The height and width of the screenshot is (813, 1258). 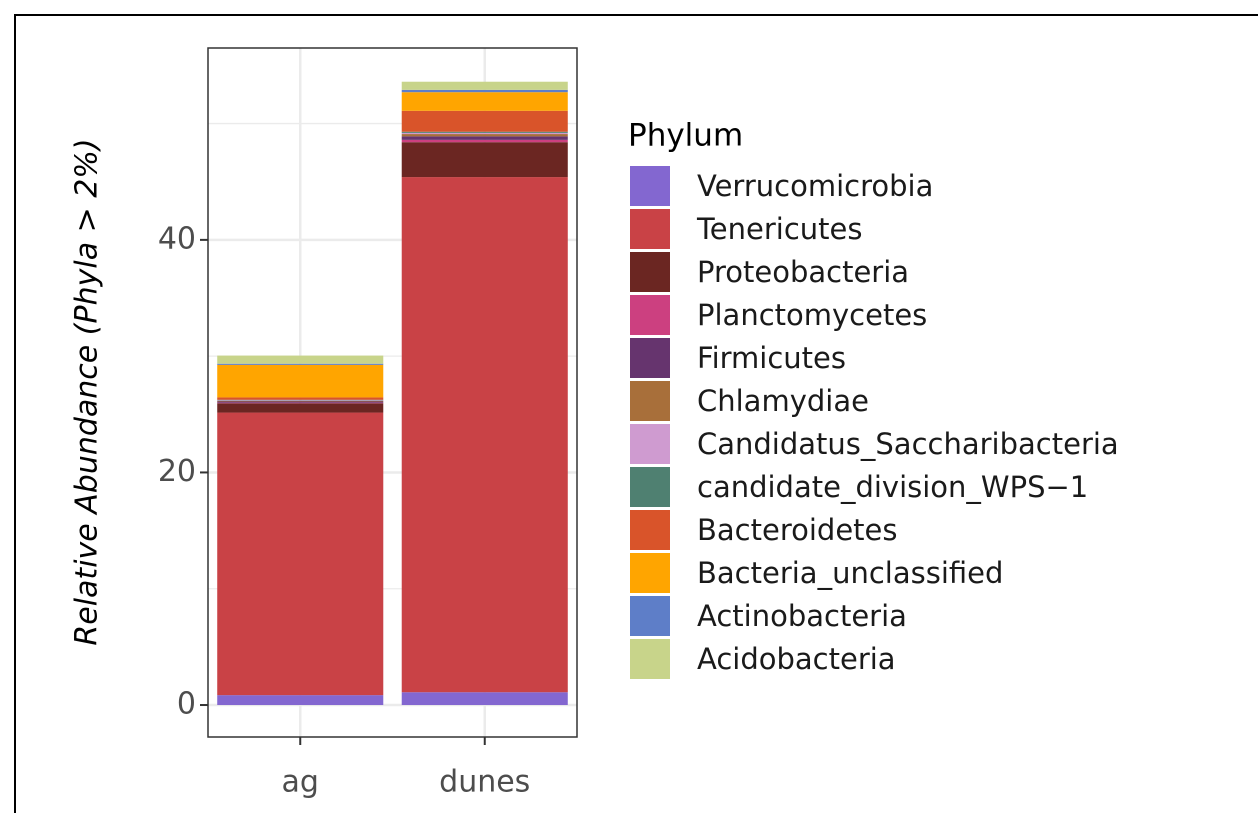 What do you see at coordinates (797, 530) in the screenshot?
I see `legend-label: Bacteroidetes` at bounding box center [797, 530].